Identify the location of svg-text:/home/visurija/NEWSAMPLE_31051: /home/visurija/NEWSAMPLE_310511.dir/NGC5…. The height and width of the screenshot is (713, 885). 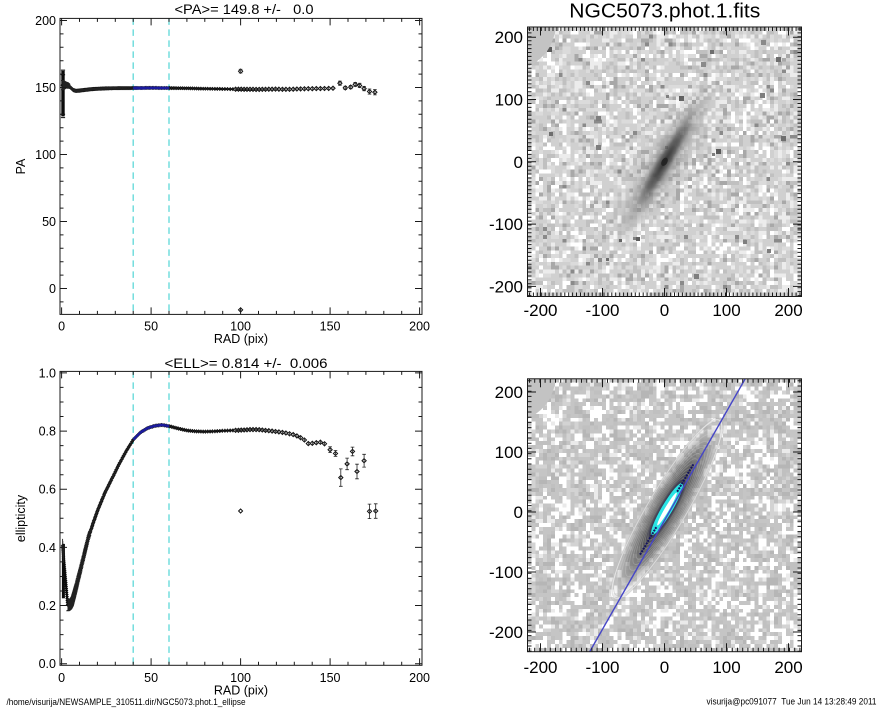
(126, 702).